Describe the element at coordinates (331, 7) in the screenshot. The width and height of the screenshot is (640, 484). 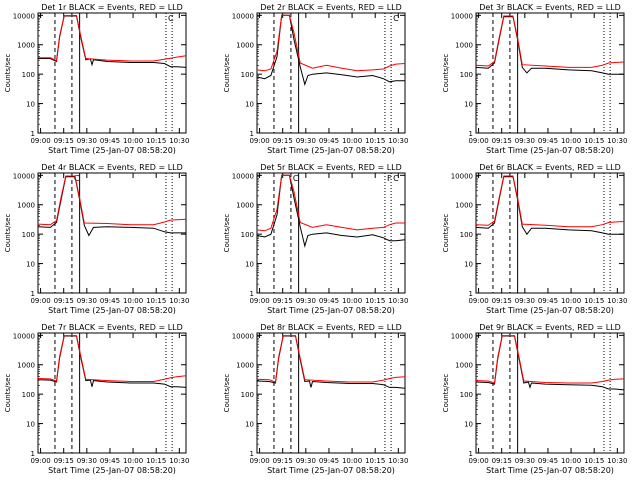
I see `panel-title: Det 2r BLACK = Events, RED = LLD` at that location.